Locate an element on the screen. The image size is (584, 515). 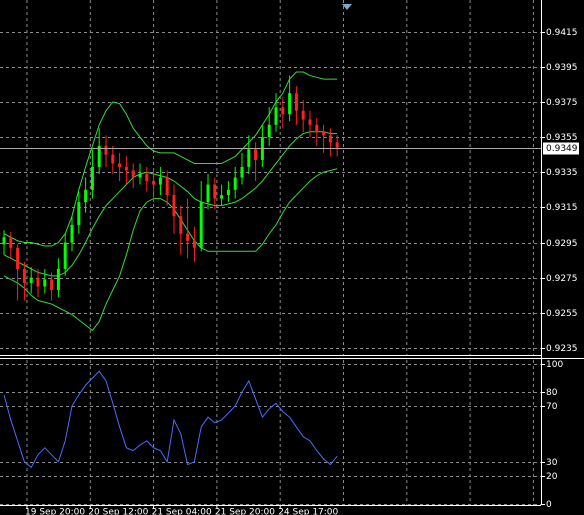
y-tick-label: 0.9315 is located at coordinates (562, 208).